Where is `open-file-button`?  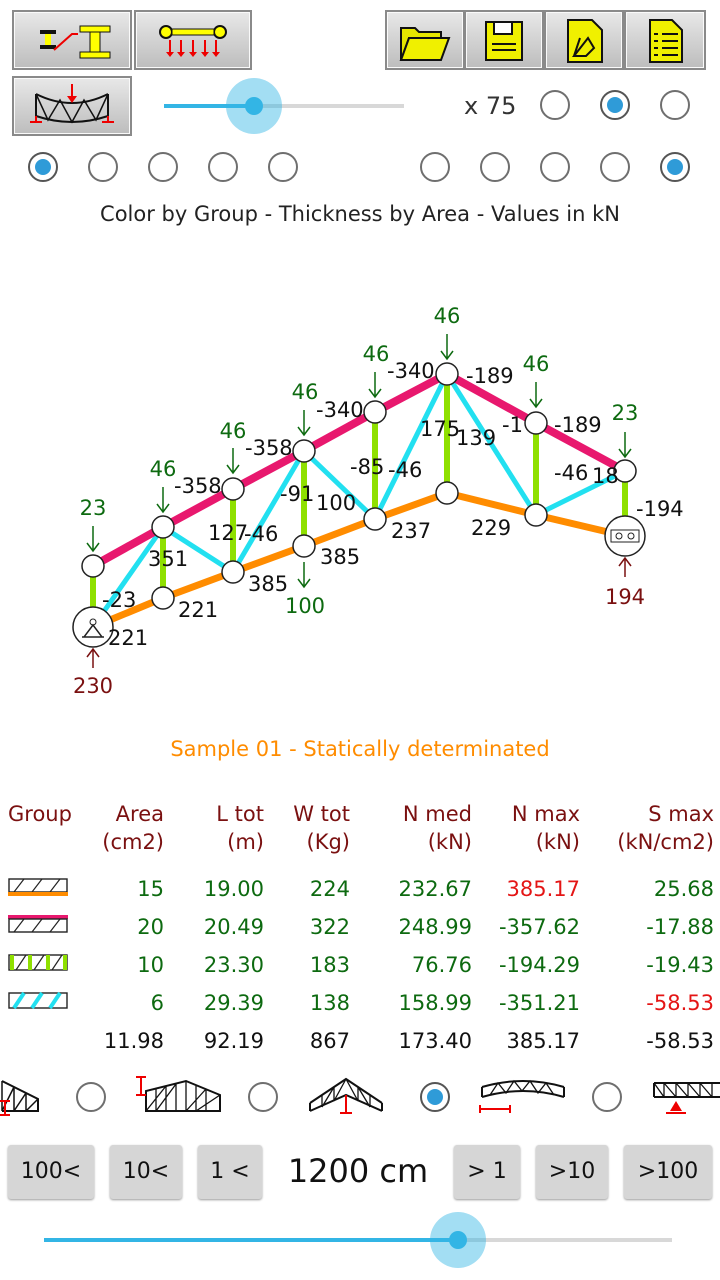 open-file-button is located at coordinates (425, 40).